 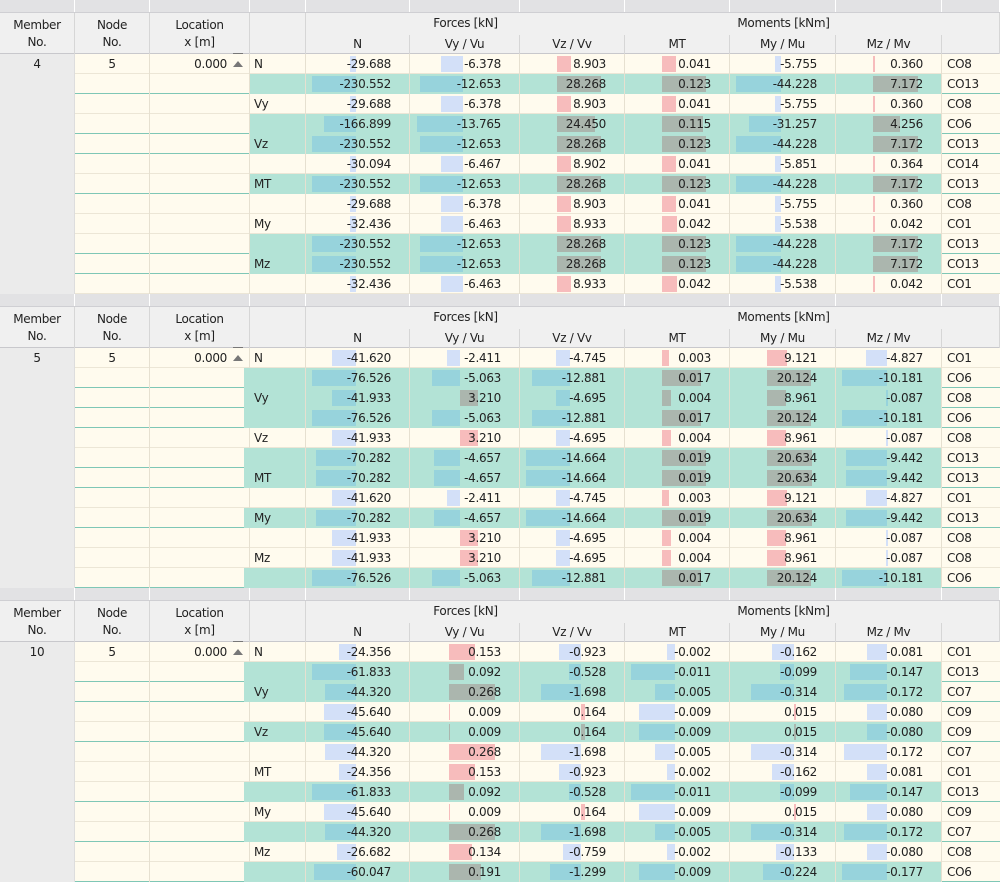 I want to click on combination-link: CO14, so click(x=963, y=164).